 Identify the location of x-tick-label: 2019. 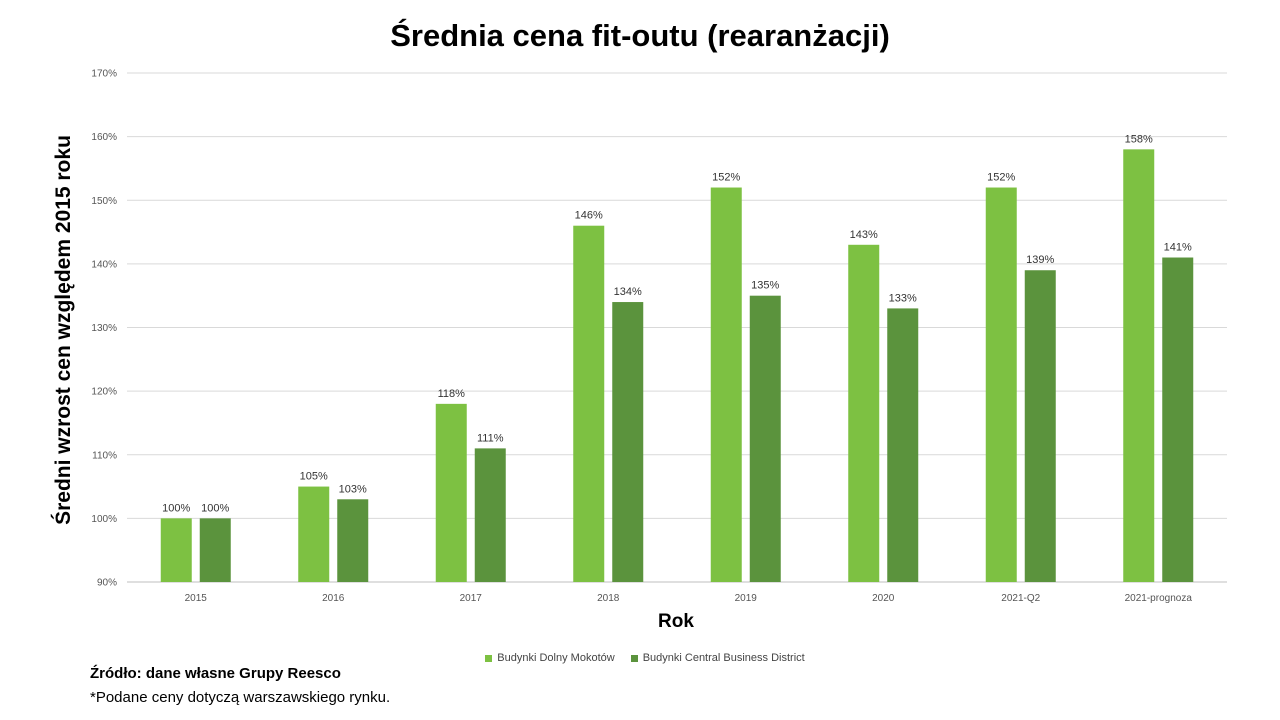
(746, 598).